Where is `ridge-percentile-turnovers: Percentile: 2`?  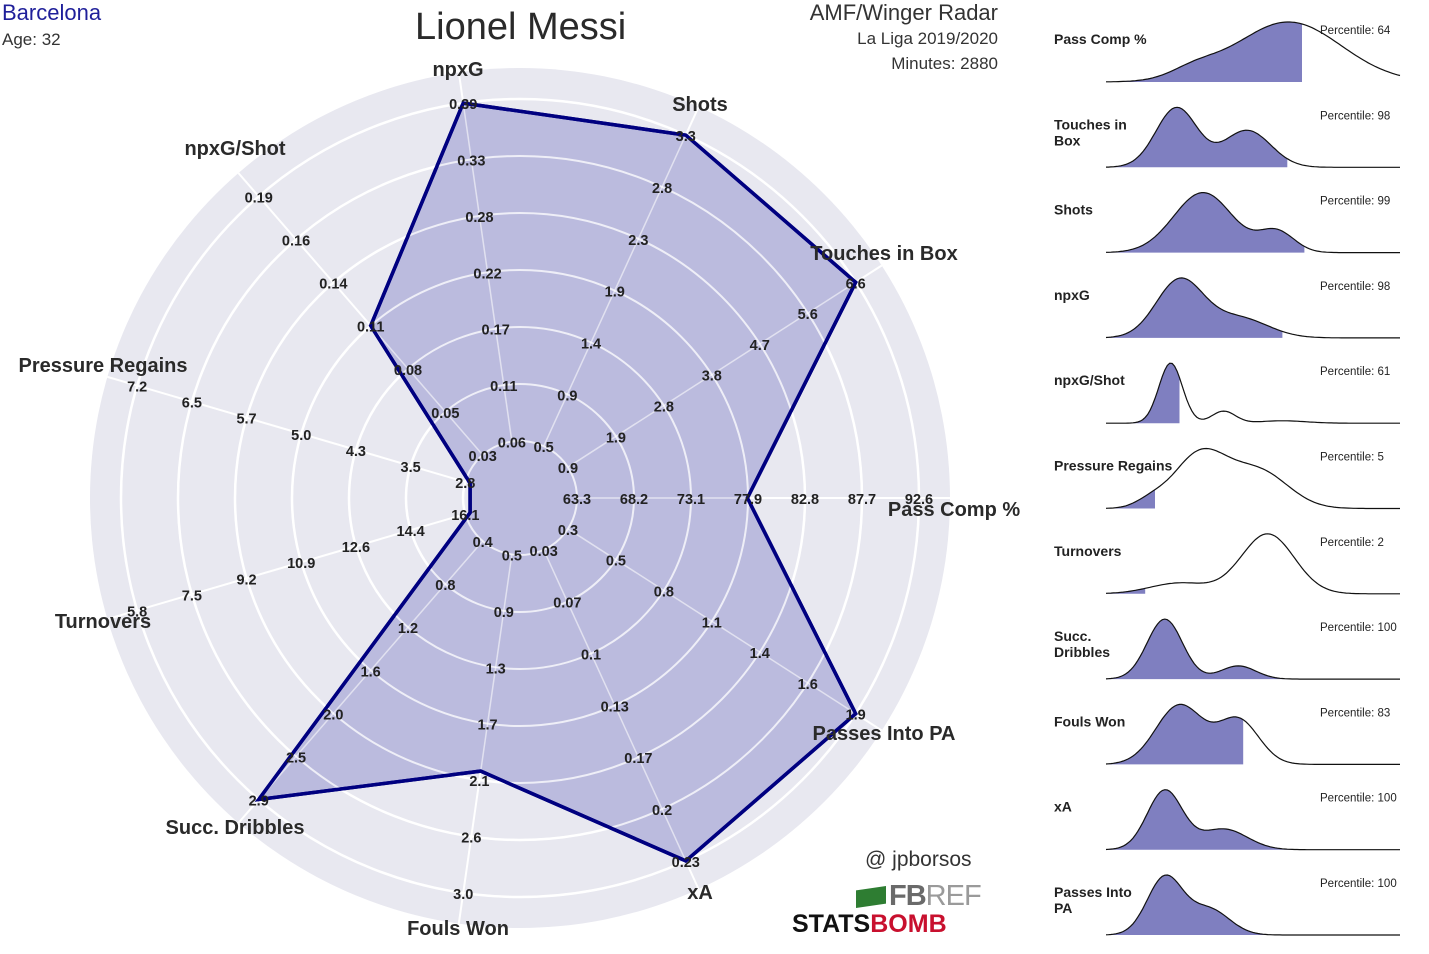 ridge-percentile-turnovers: Percentile: 2 is located at coordinates (1352, 543).